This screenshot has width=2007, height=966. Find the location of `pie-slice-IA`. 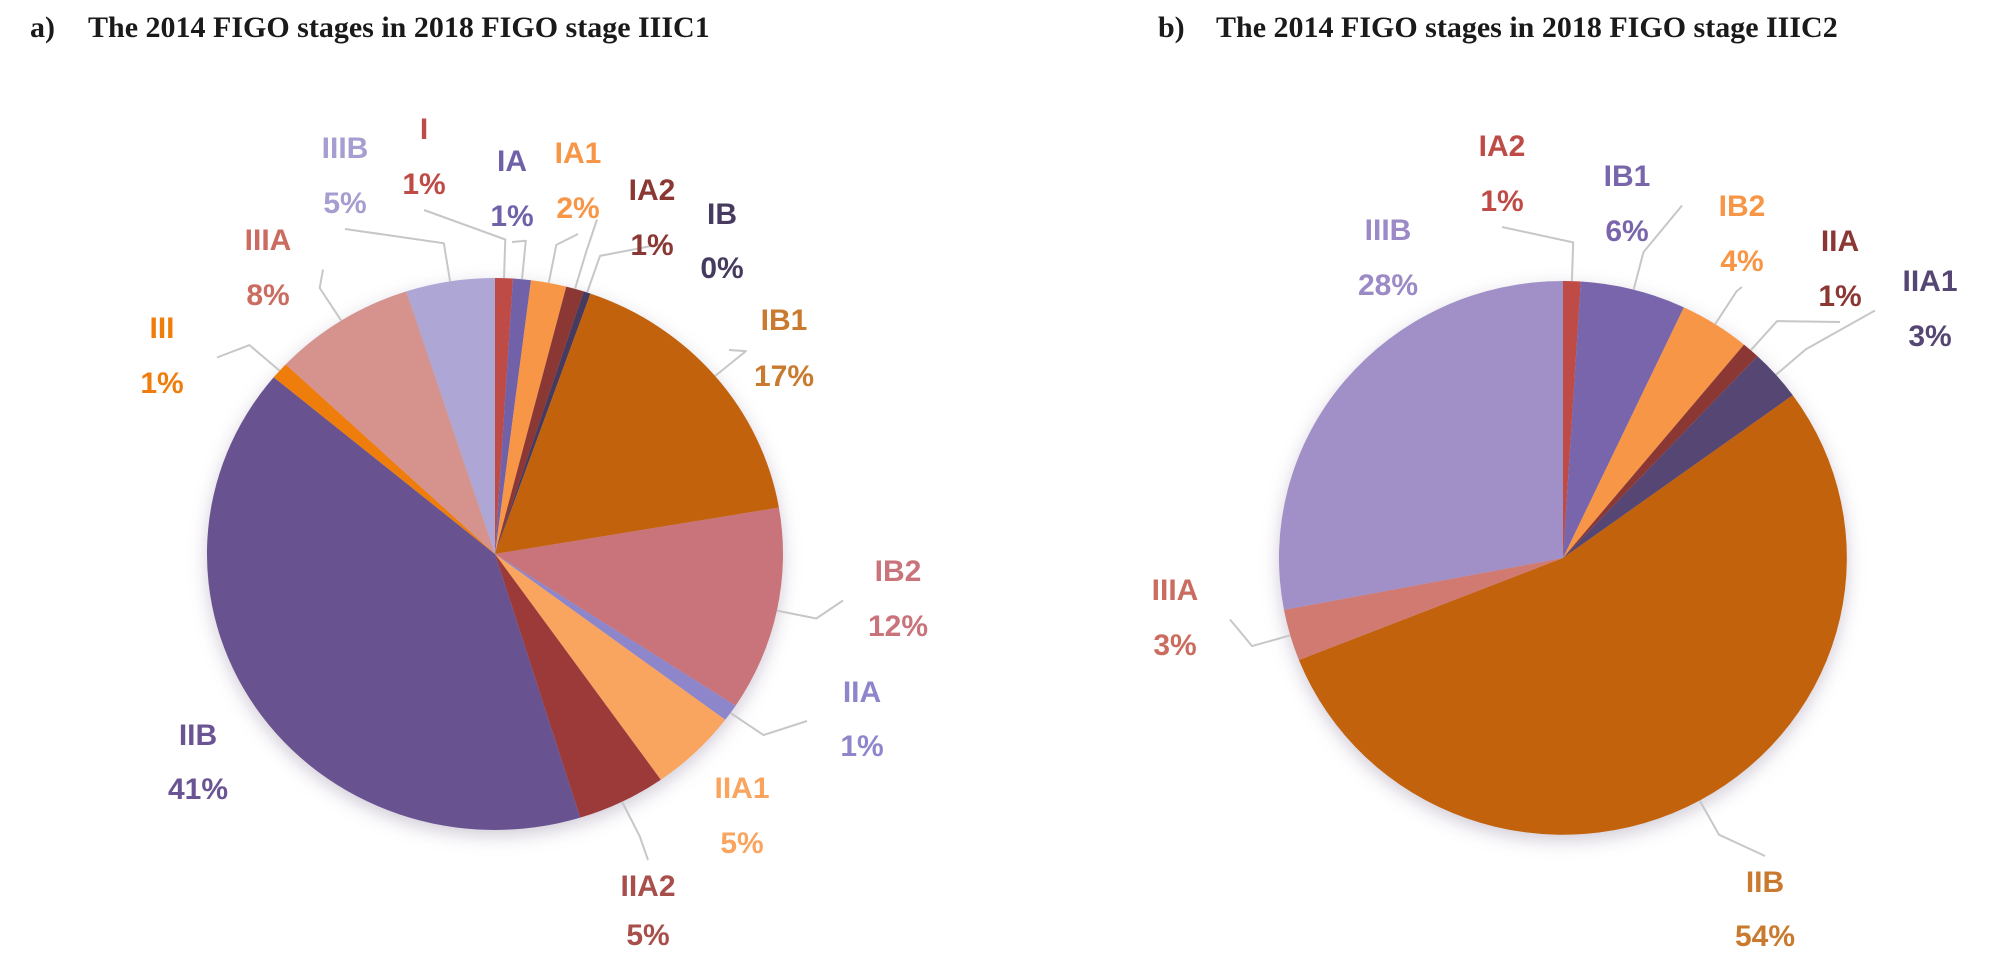

pie-slice-IA is located at coordinates (513, 416).